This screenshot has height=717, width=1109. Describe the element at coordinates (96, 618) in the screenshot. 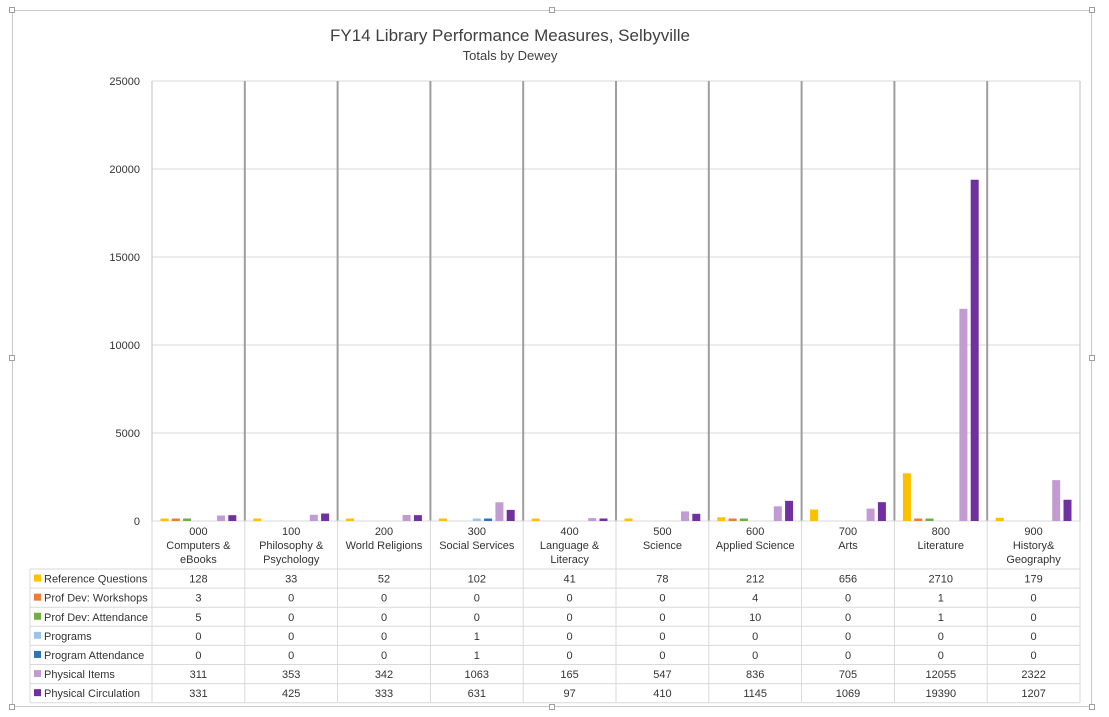

I see `series-label: Prof Dev: Attendance` at that location.